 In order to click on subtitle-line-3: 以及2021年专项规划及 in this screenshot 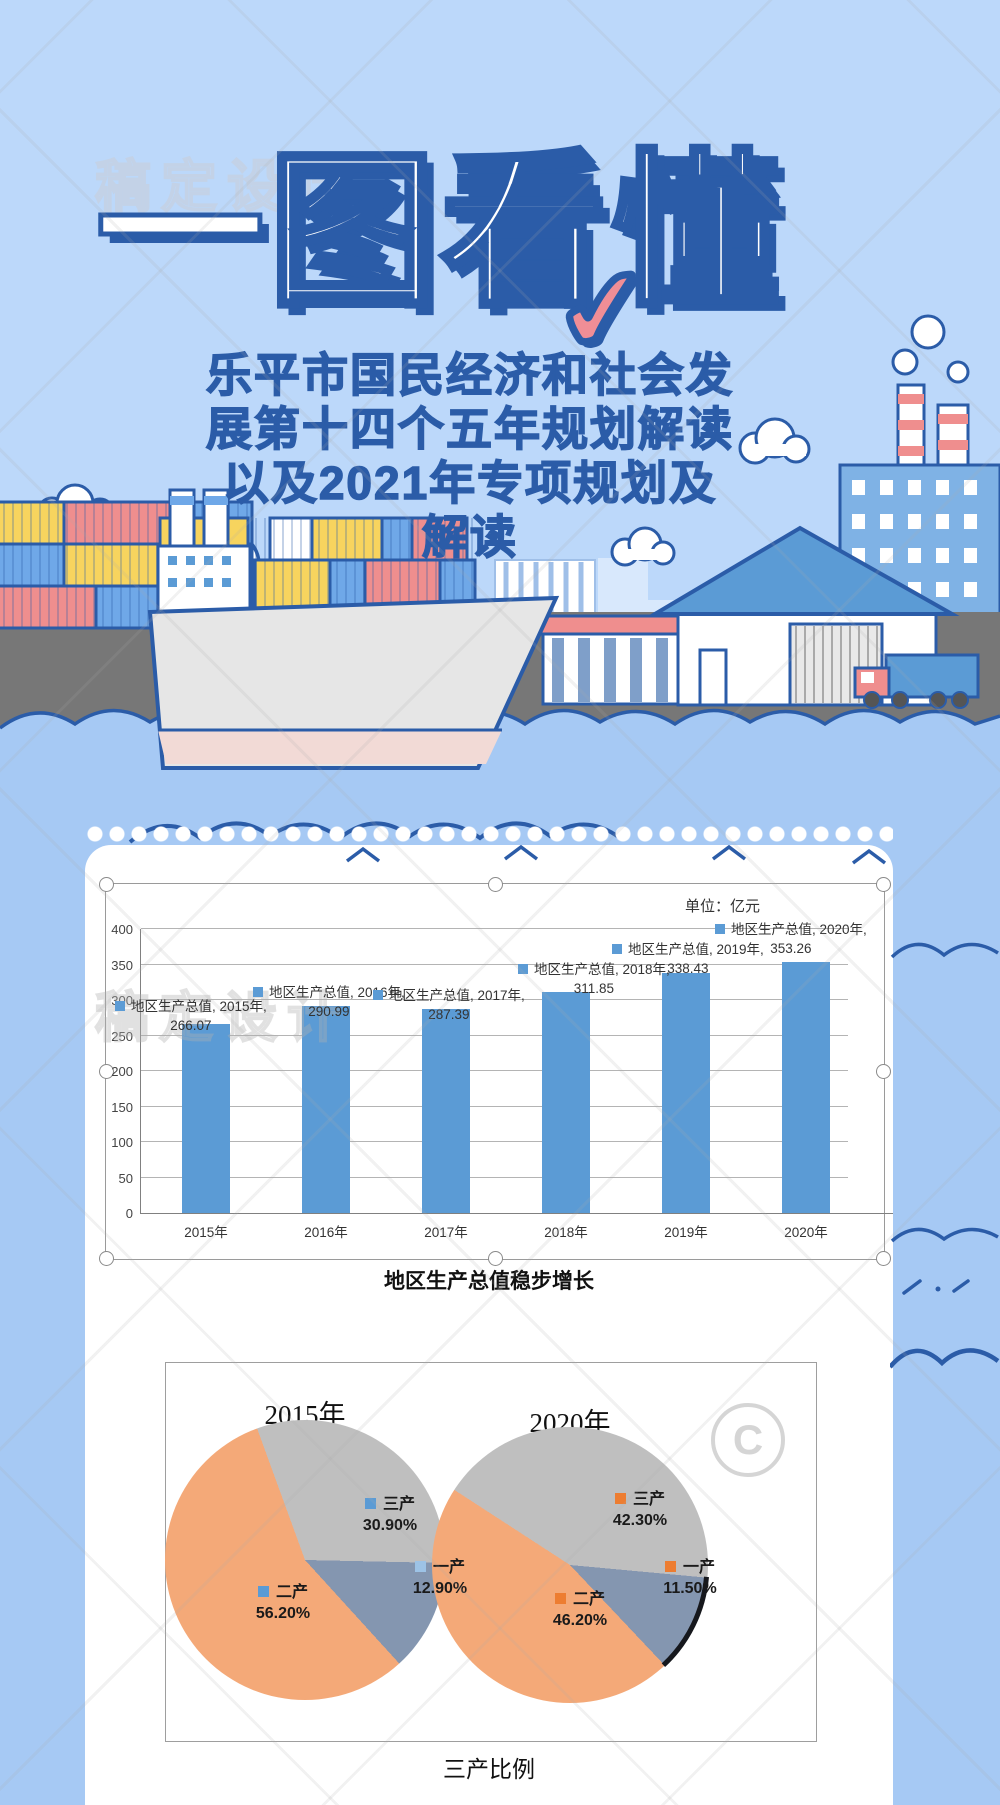, I will do `click(470, 483)`.